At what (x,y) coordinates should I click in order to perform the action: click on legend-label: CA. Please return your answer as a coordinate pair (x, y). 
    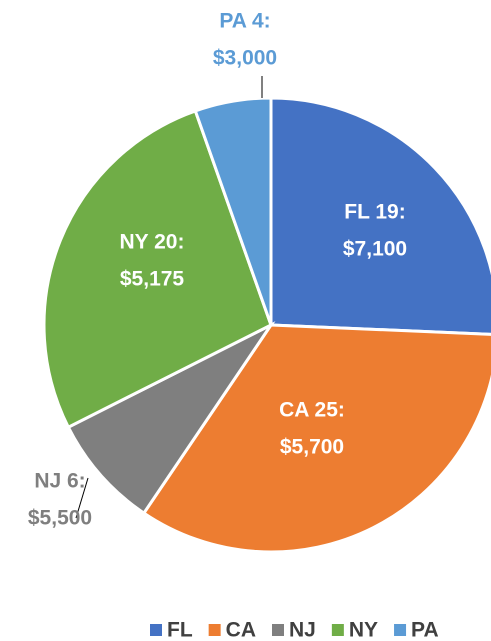
    Looking at the image, I should click on (241, 630).